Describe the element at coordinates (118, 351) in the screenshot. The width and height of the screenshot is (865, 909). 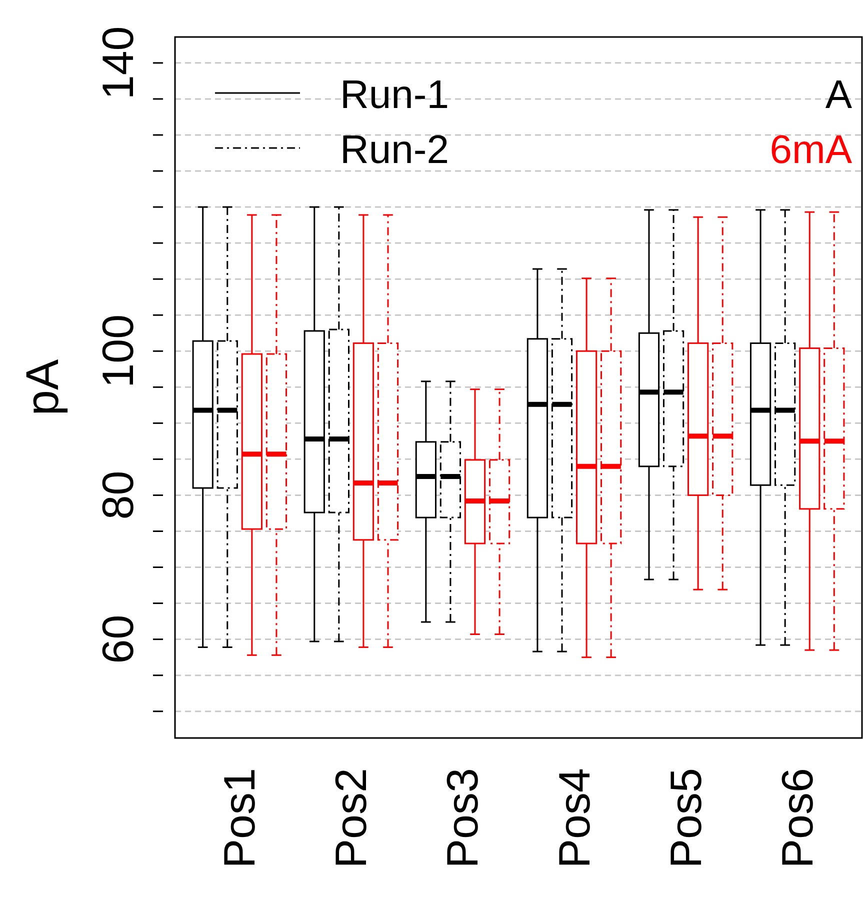
I see `y-tick-label: 100` at that location.